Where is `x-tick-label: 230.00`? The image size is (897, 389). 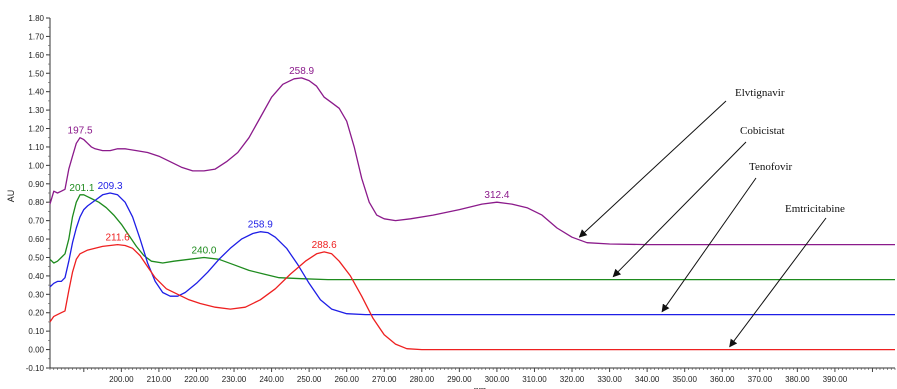 x-tick-label: 230.00 is located at coordinates (234, 379).